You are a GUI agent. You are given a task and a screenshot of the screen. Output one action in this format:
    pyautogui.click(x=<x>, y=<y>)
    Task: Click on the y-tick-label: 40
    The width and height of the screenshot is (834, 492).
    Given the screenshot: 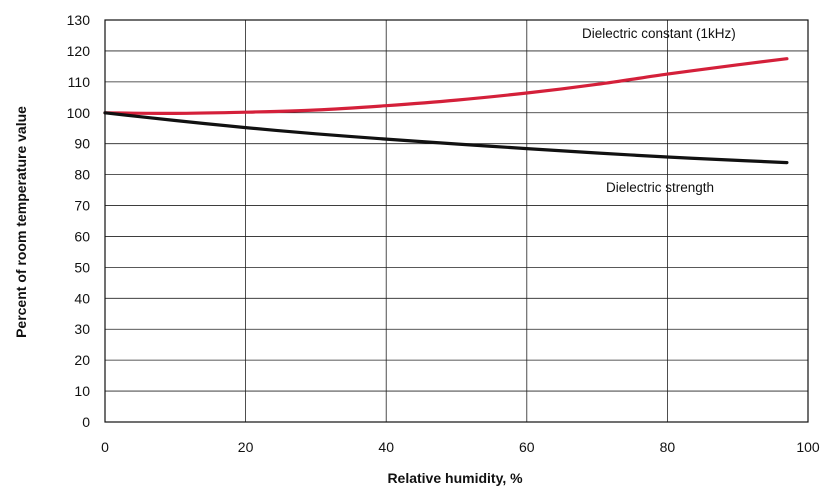 What is the action you would take?
    pyautogui.click(x=82, y=298)
    